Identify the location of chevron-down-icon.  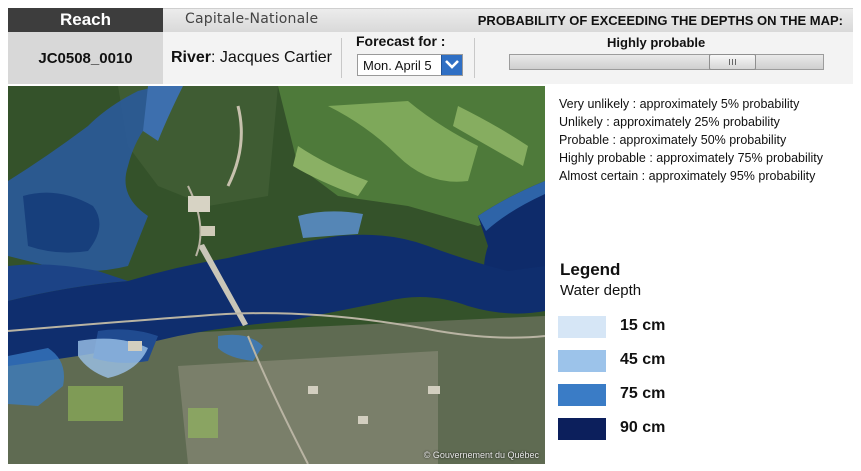
(451, 65).